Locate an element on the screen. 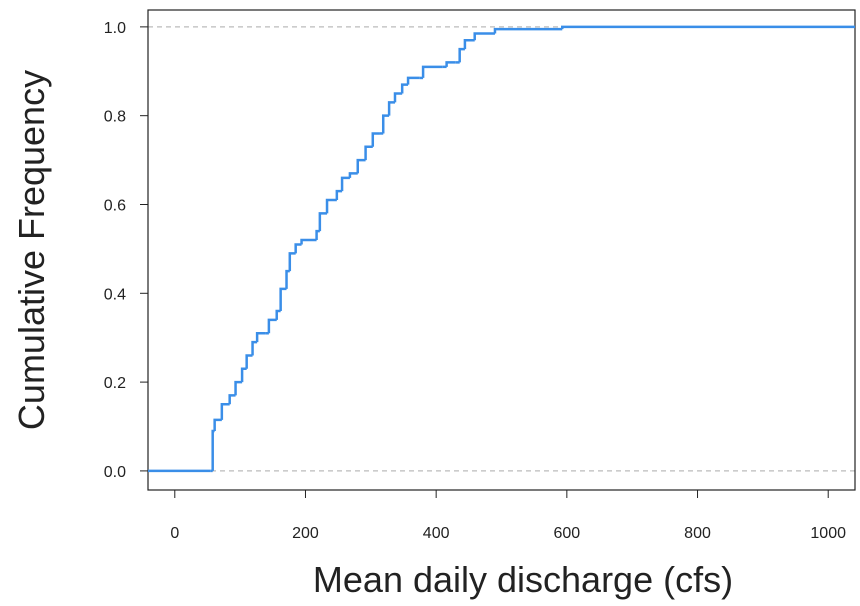 This screenshot has height=606, width=860. y-tick-label: 0.2 is located at coordinates (115, 383).